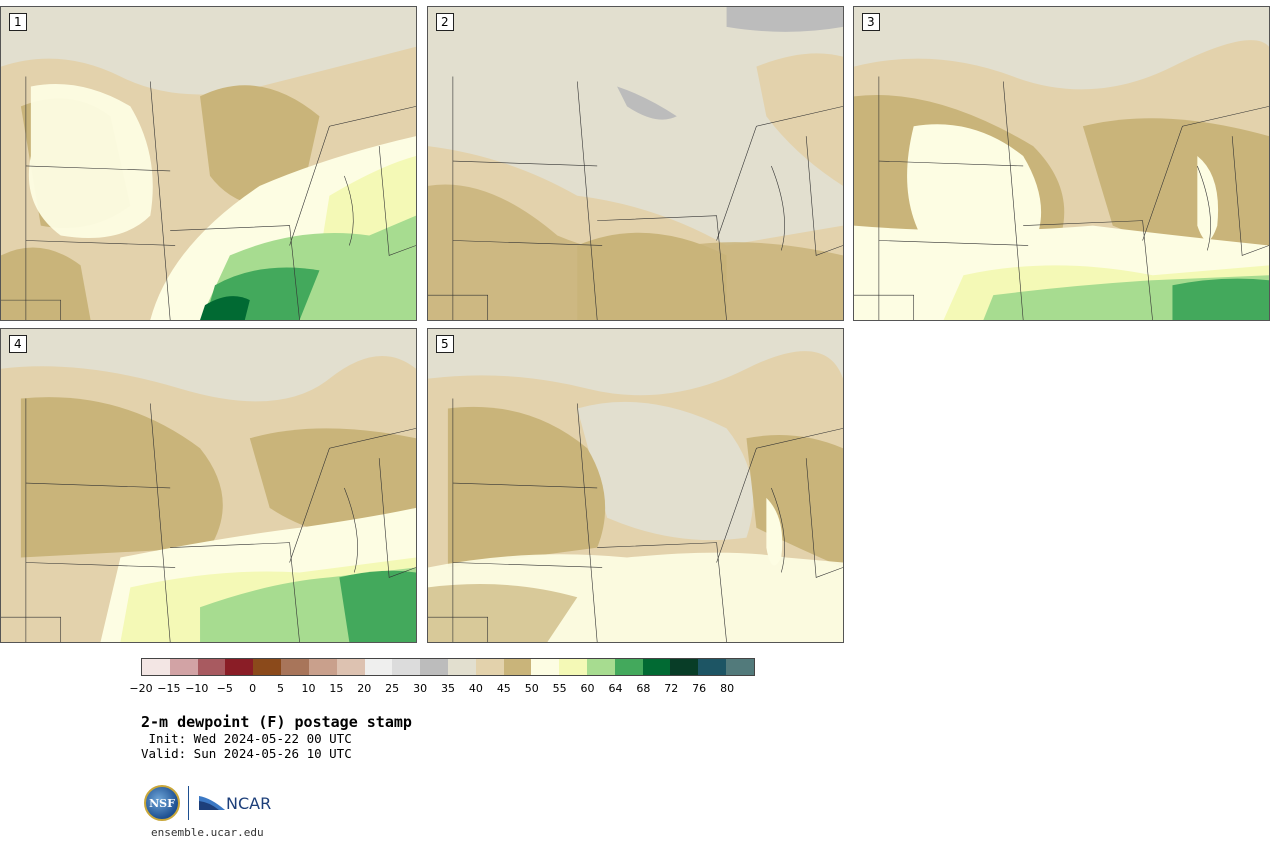 The width and height of the screenshot is (1280, 844). Describe the element at coordinates (587, 688) in the screenshot. I see `colorbar-tick-label: 60` at that location.